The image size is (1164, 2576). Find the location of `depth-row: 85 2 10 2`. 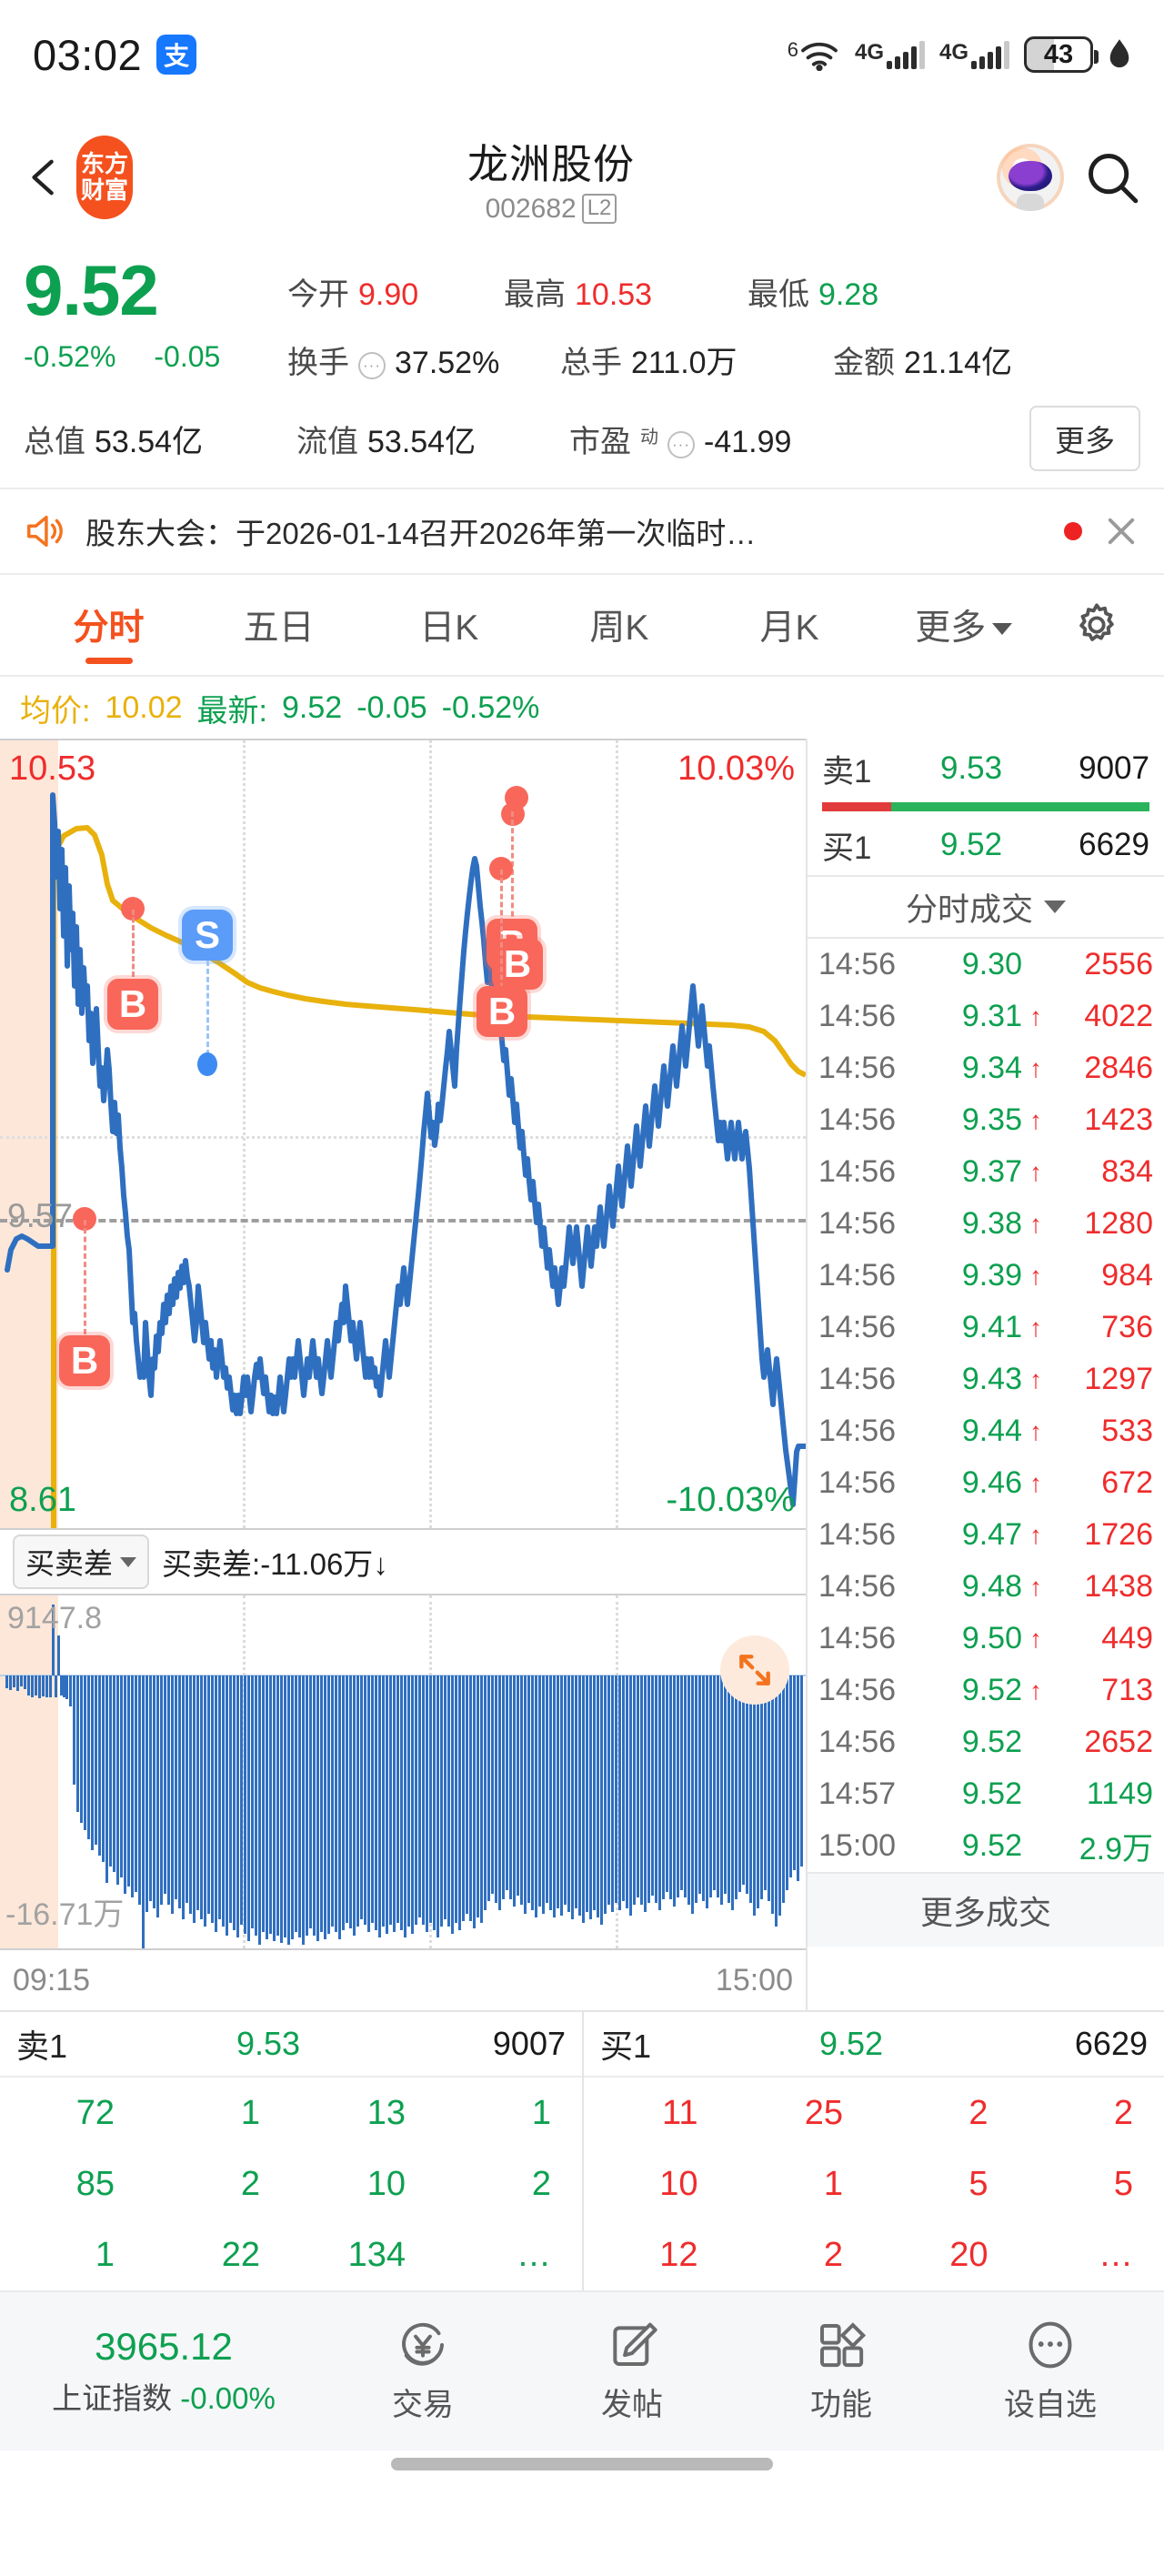

depth-row: 85 2 10 2 is located at coordinates (291, 2183).